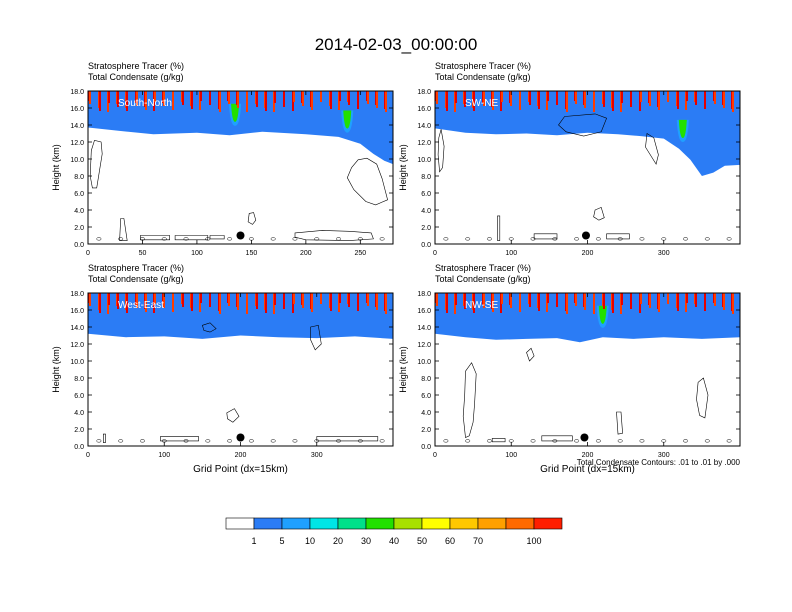  What do you see at coordinates (79, 379) in the screenshot?
I see `y-tick-label: 8.0` at bounding box center [79, 379].